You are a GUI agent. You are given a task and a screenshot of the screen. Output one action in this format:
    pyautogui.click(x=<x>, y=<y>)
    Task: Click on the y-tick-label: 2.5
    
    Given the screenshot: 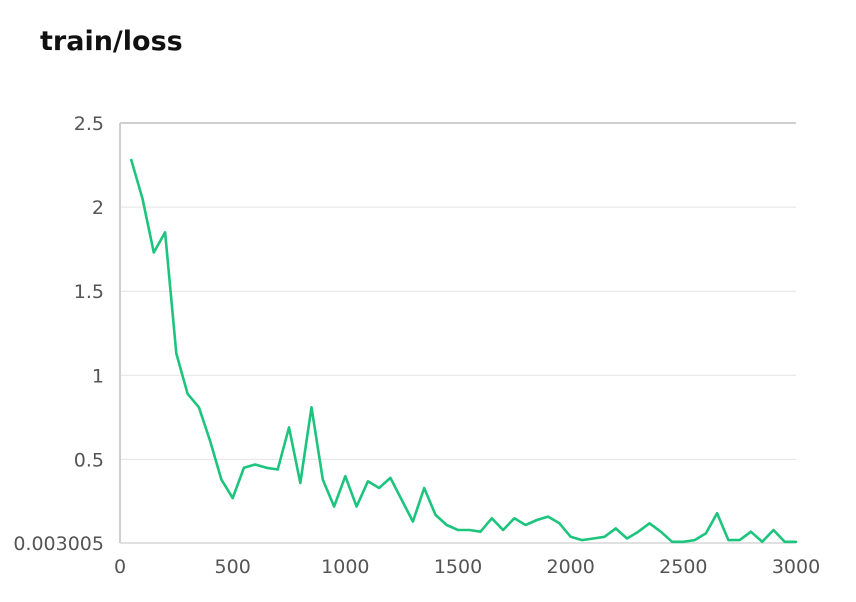 What is the action you would take?
    pyautogui.click(x=89, y=124)
    